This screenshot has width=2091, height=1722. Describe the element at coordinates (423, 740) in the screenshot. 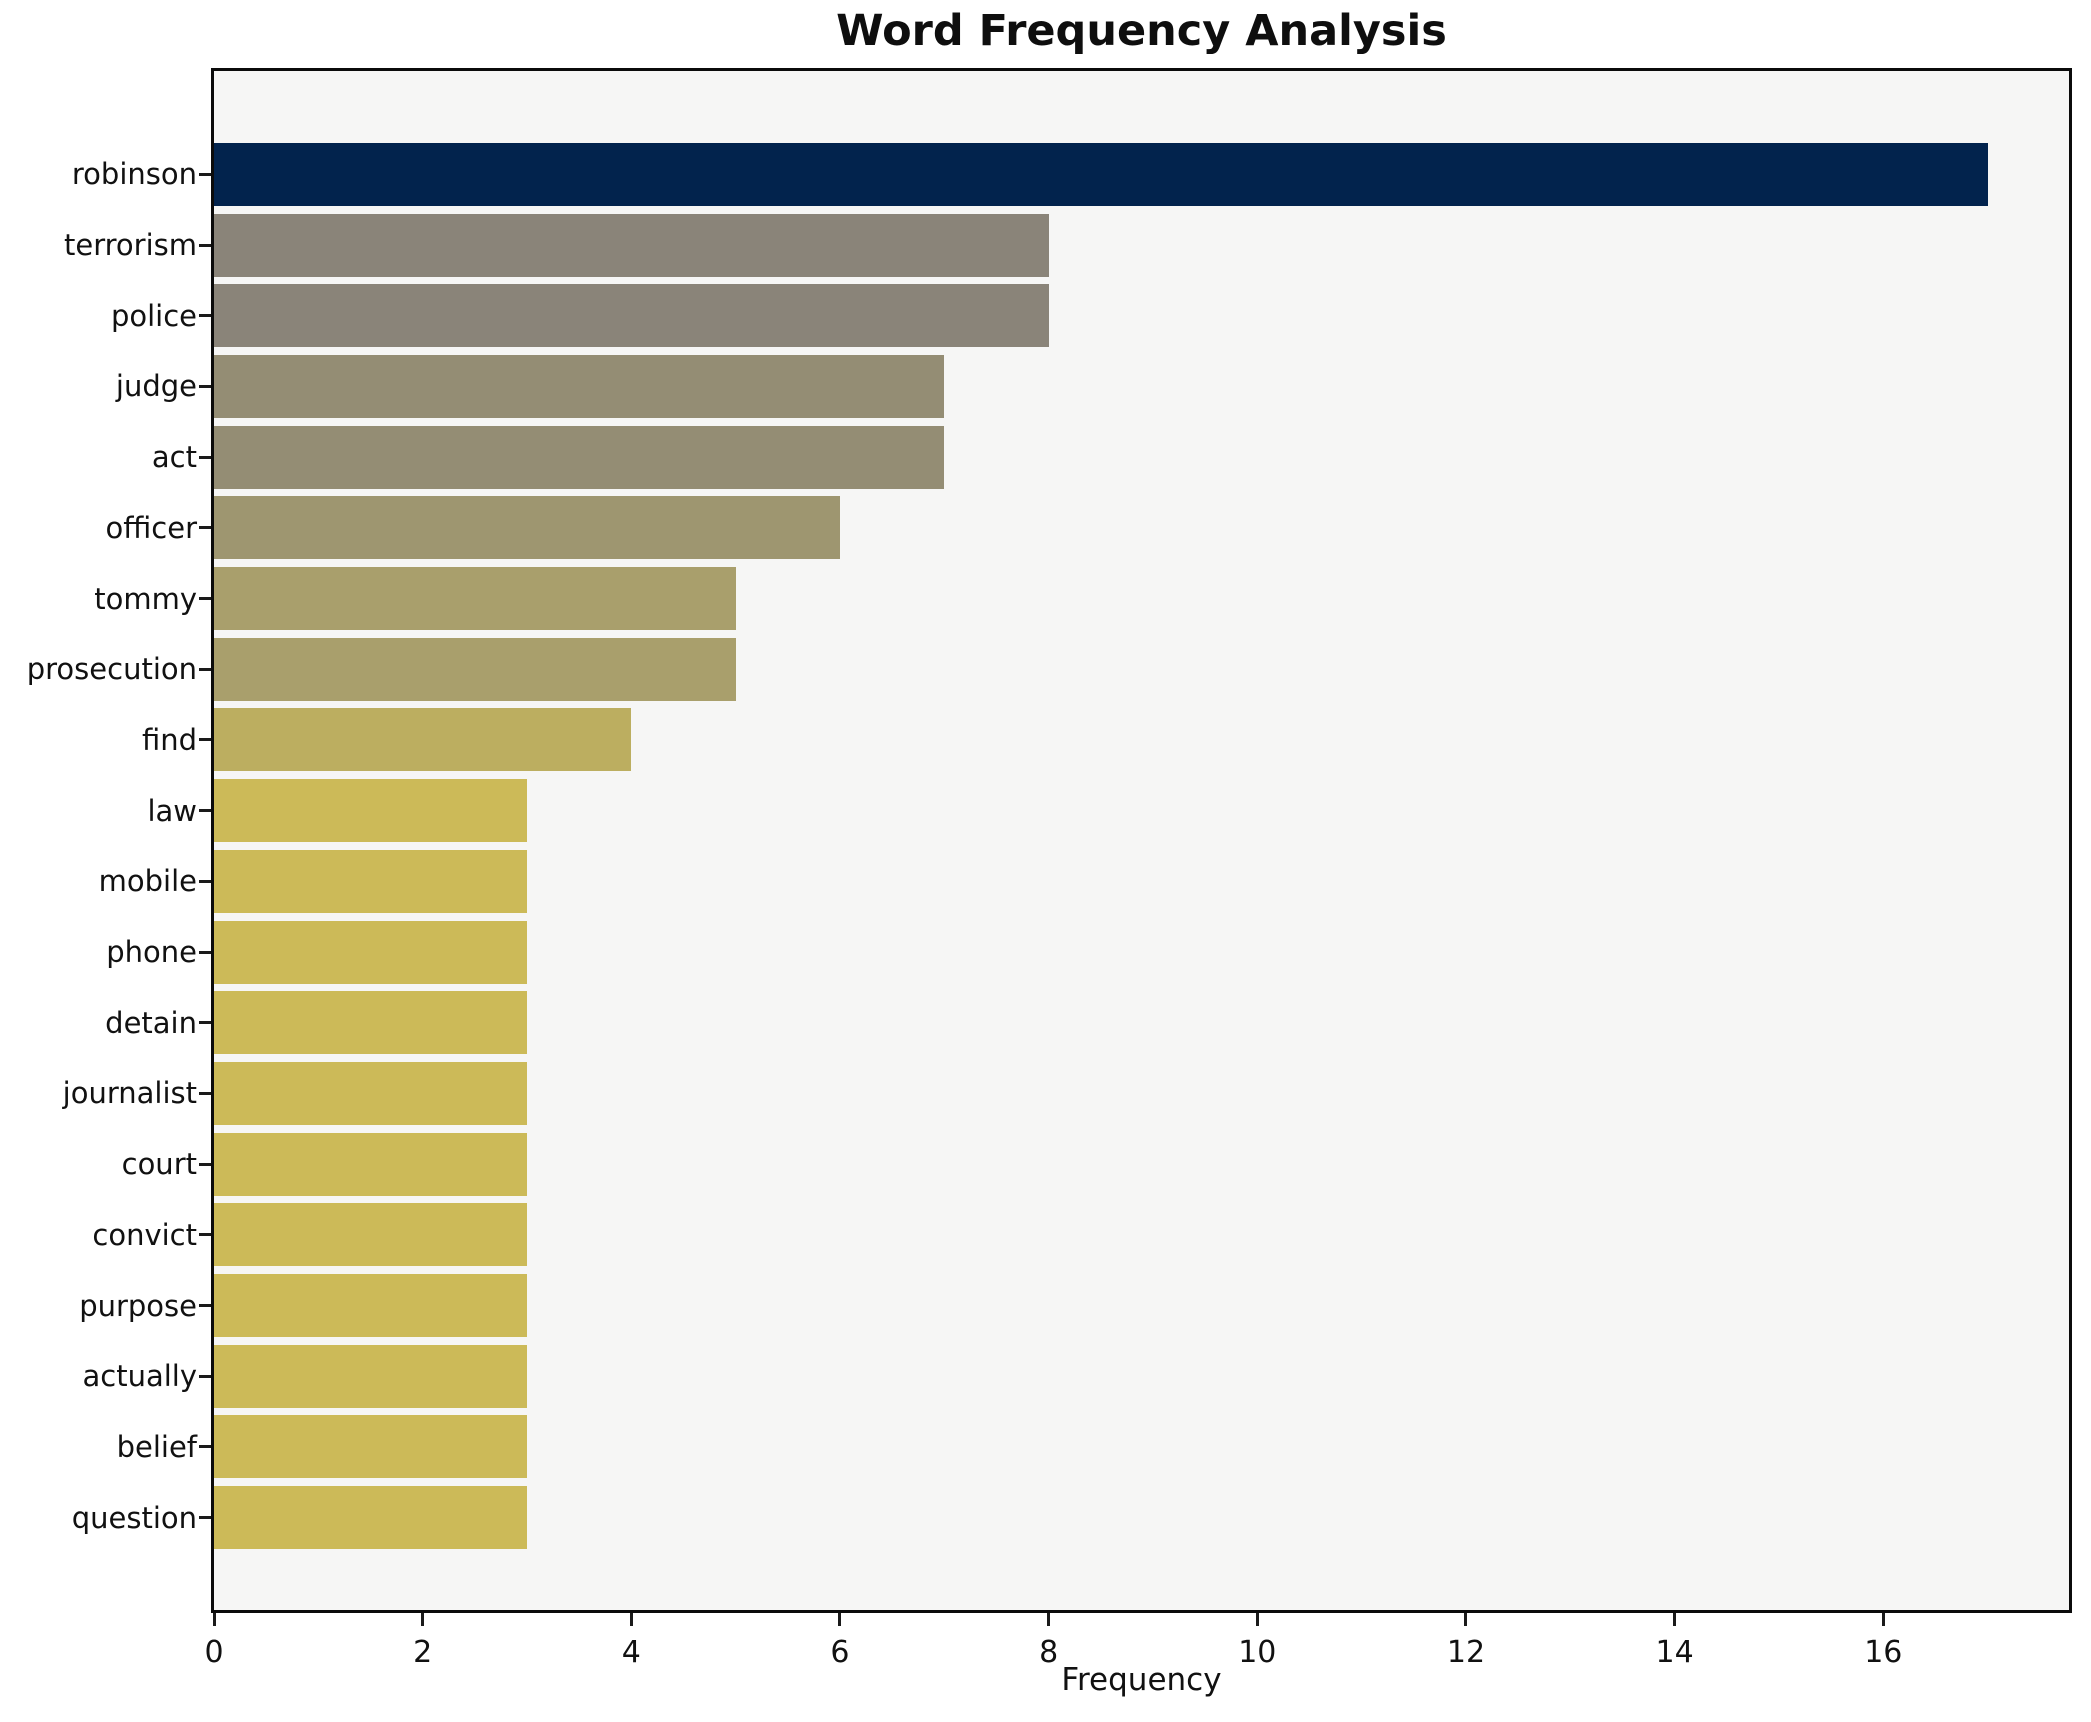

I see `bar-find` at that location.